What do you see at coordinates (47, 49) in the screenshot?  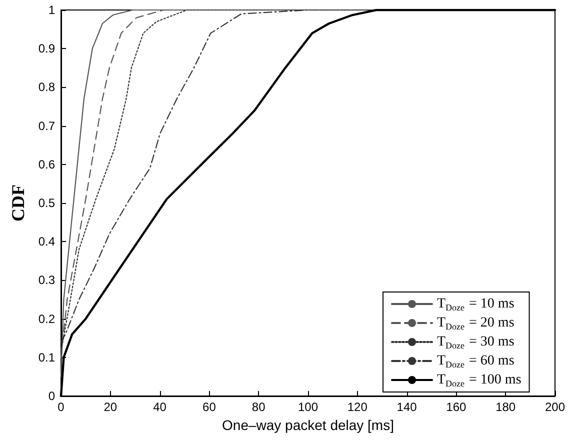 I see `y-tick-label: 0.9` at bounding box center [47, 49].